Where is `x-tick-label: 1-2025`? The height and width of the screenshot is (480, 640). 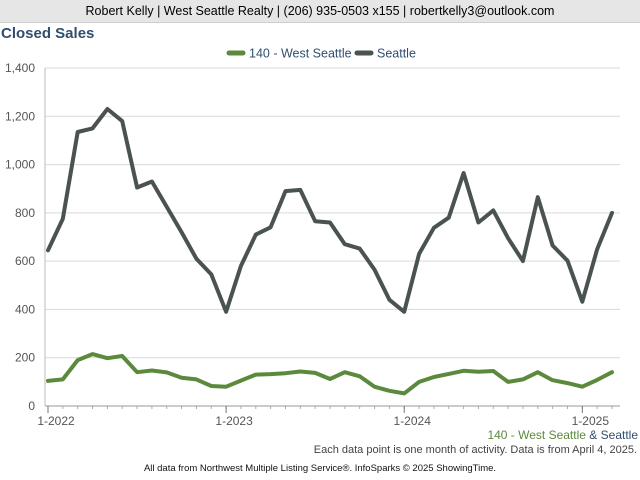 x-tick-label: 1-2025 is located at coordinates (591, 421).